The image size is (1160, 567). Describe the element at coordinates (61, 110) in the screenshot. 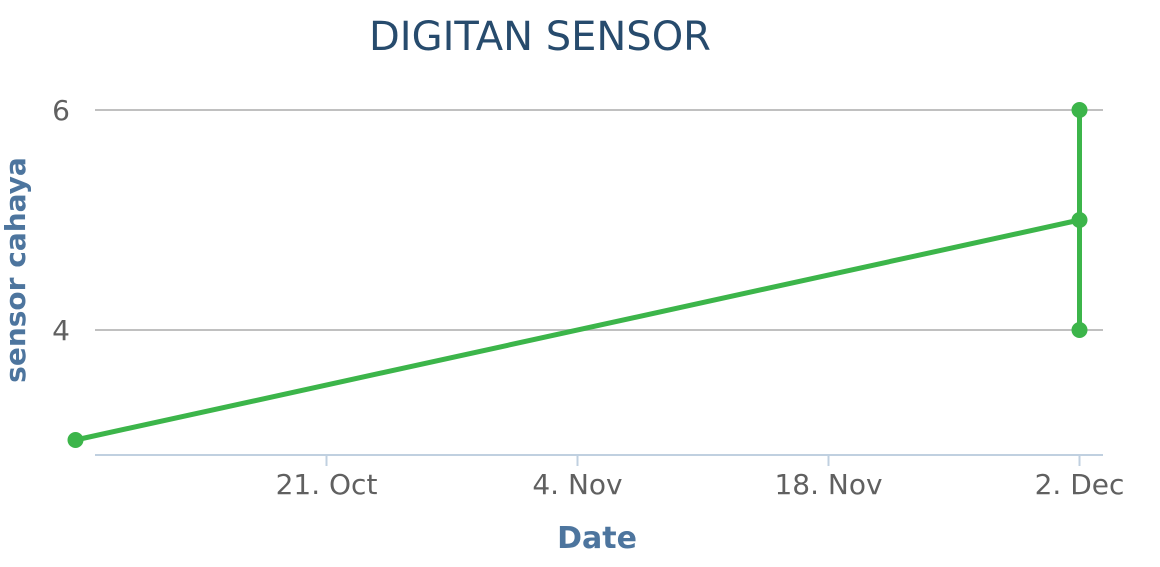

I see `y-tick-label: 6` at that location.